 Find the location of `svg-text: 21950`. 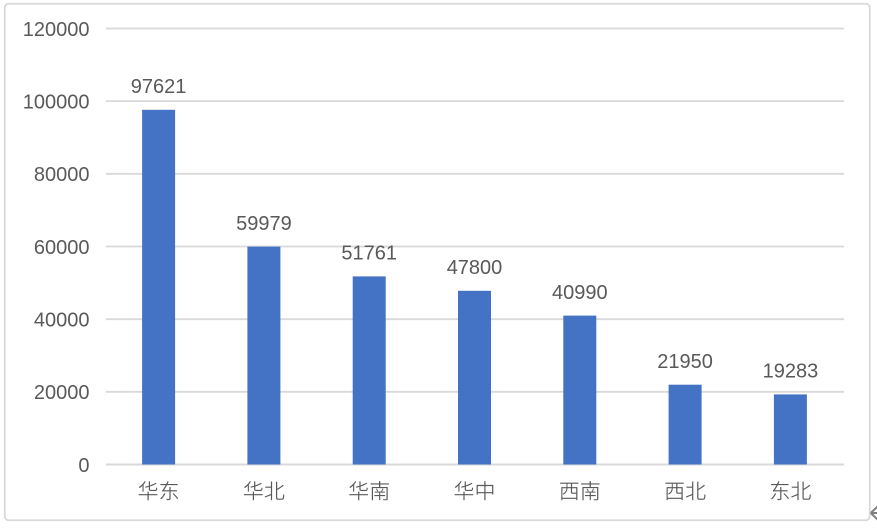

svg-text: 21950 is located at coordinates (685, 362).